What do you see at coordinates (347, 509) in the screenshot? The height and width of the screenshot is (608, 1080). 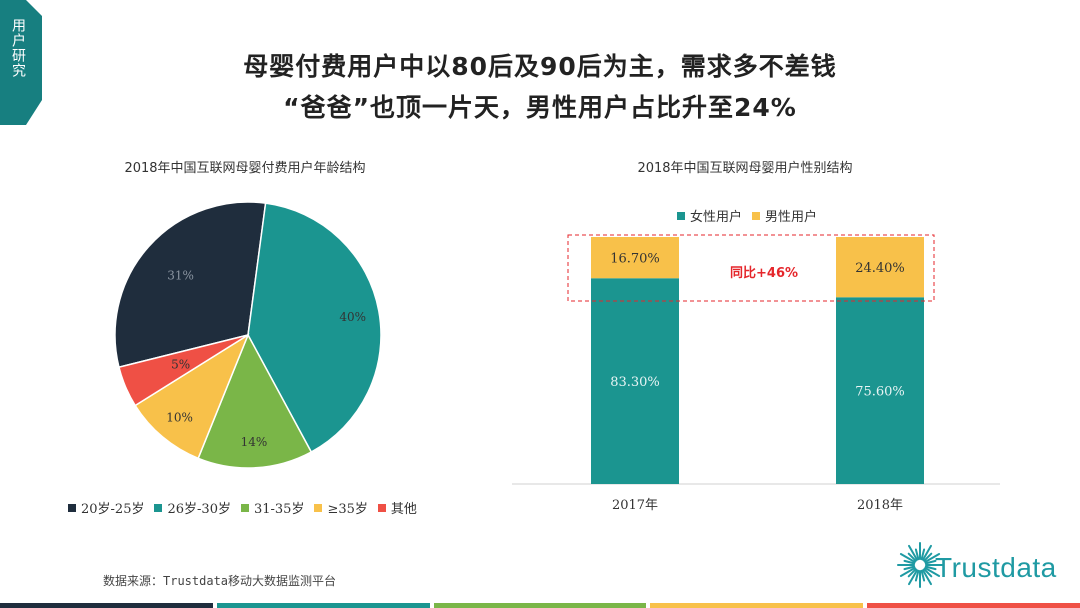 I see `pie-legend-label: ≥35岁` at bounding box center [347, 509].